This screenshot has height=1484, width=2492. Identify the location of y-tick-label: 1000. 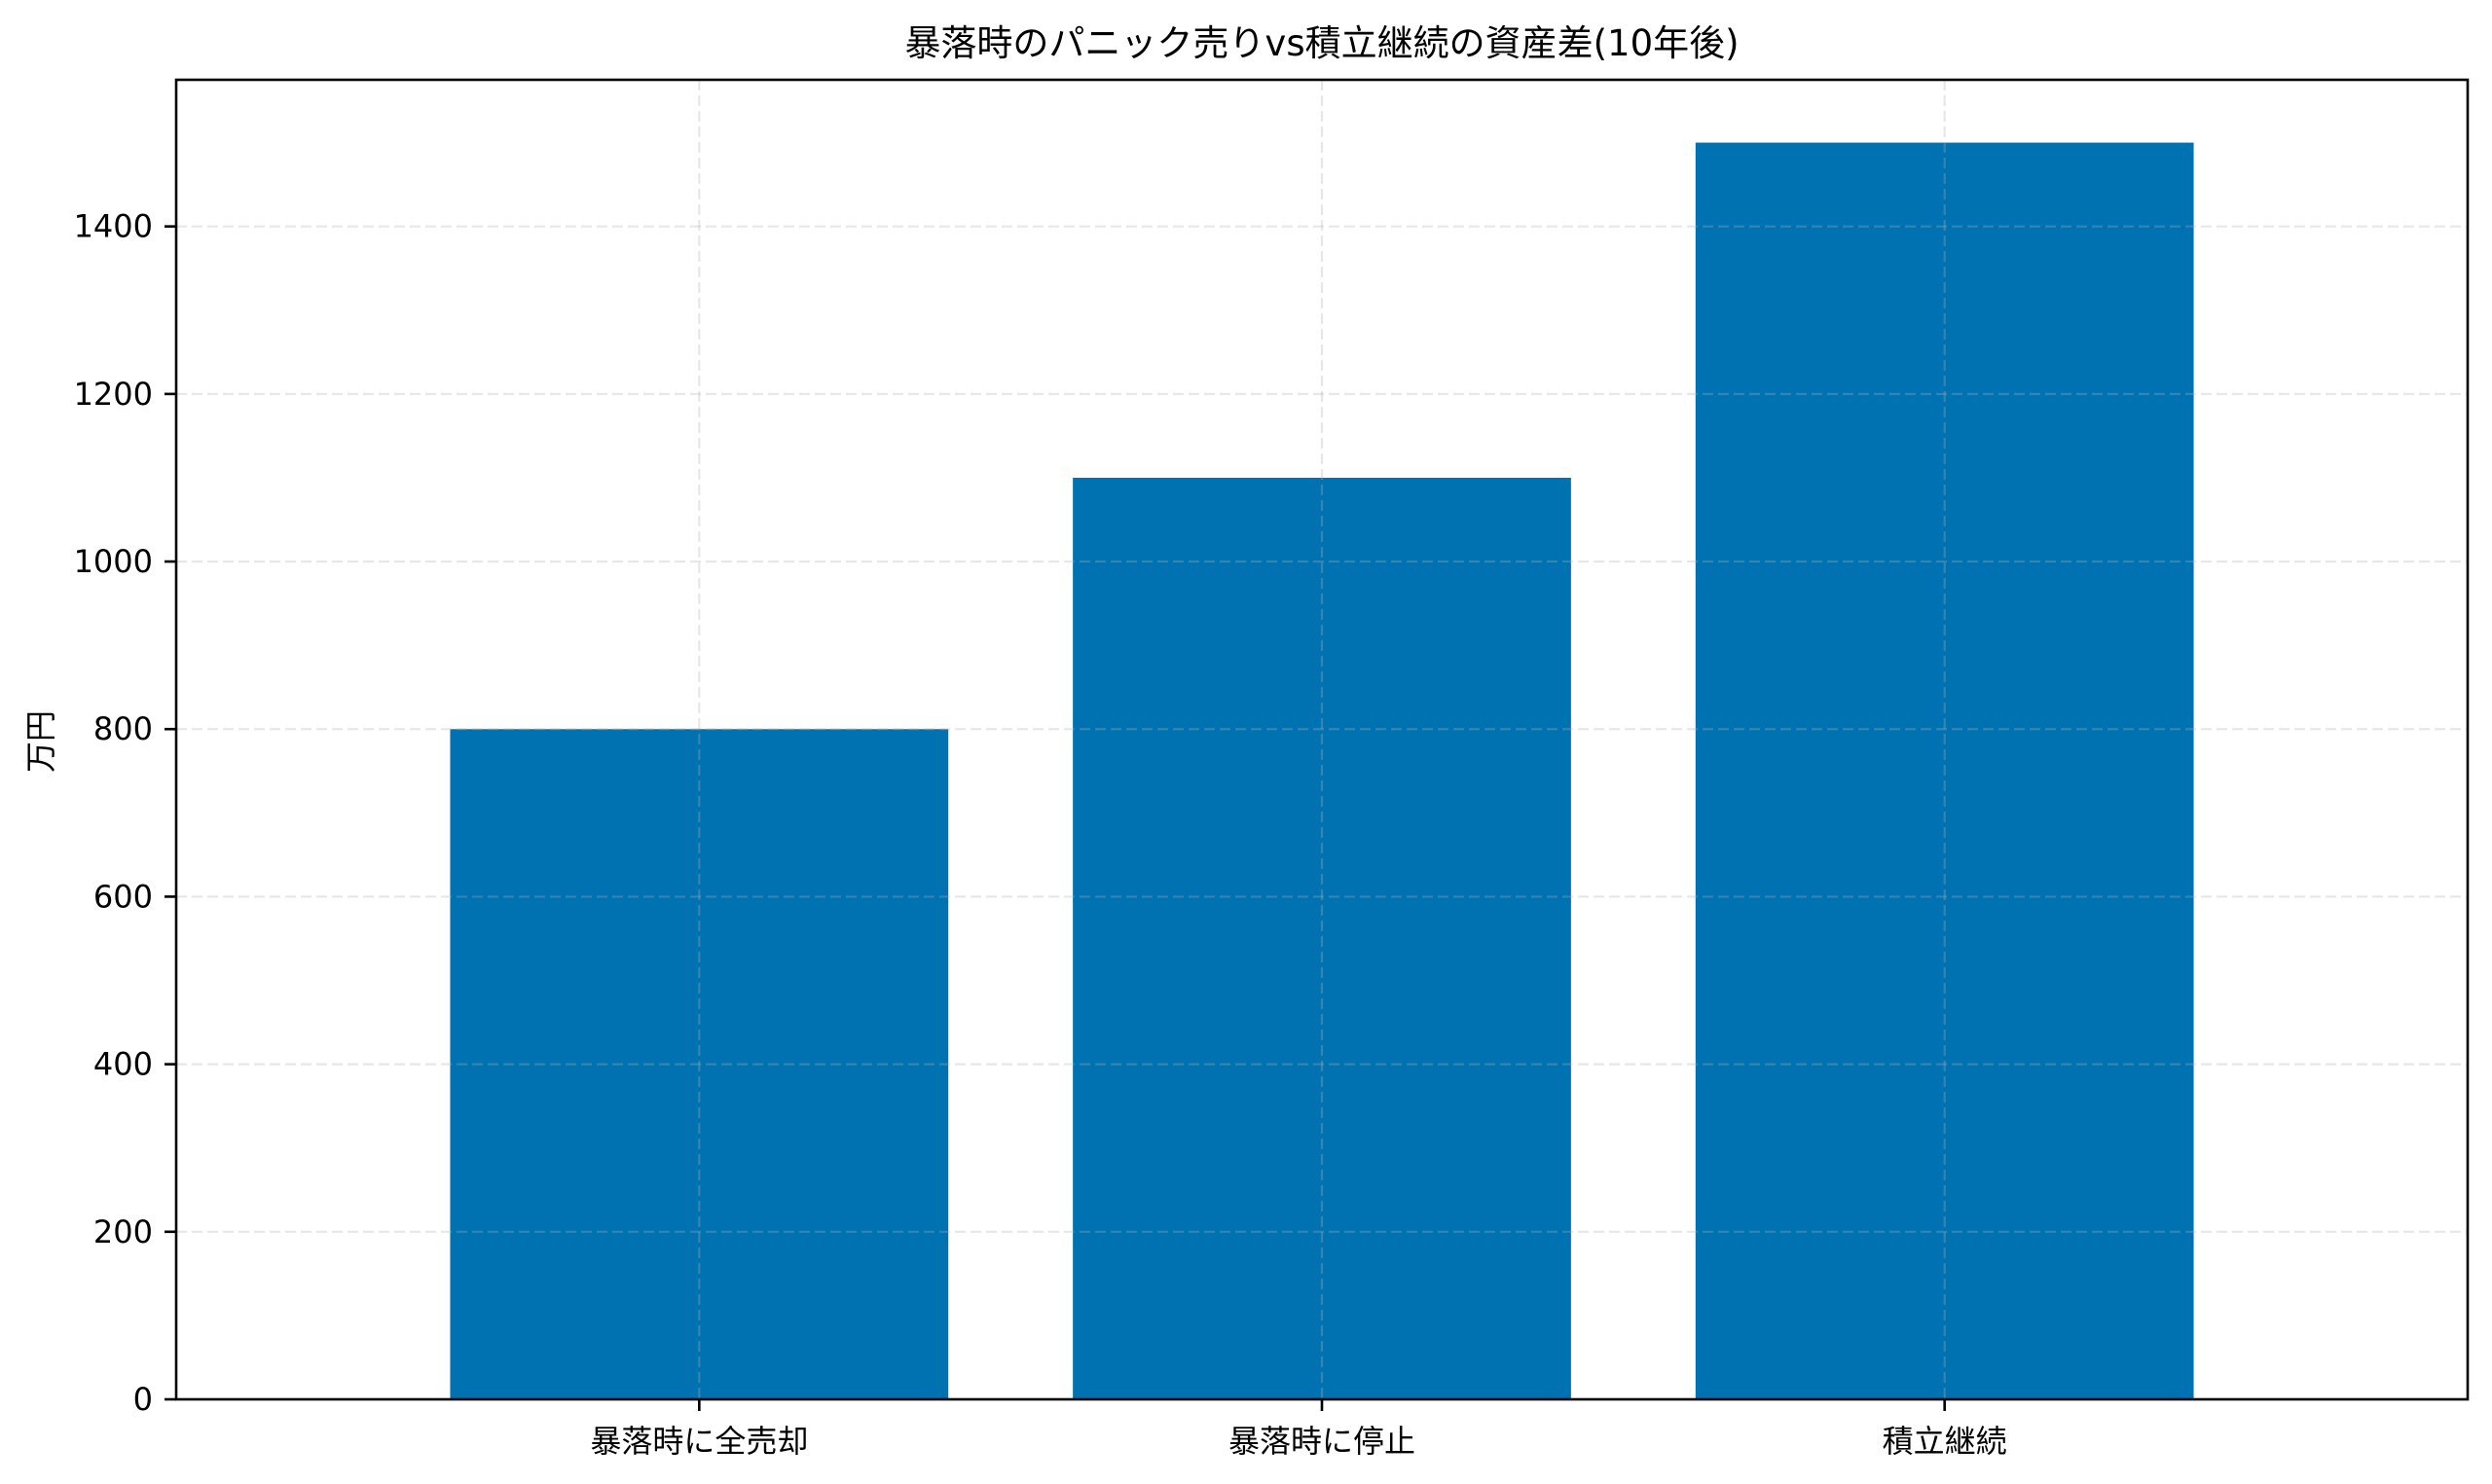
(113, 562).